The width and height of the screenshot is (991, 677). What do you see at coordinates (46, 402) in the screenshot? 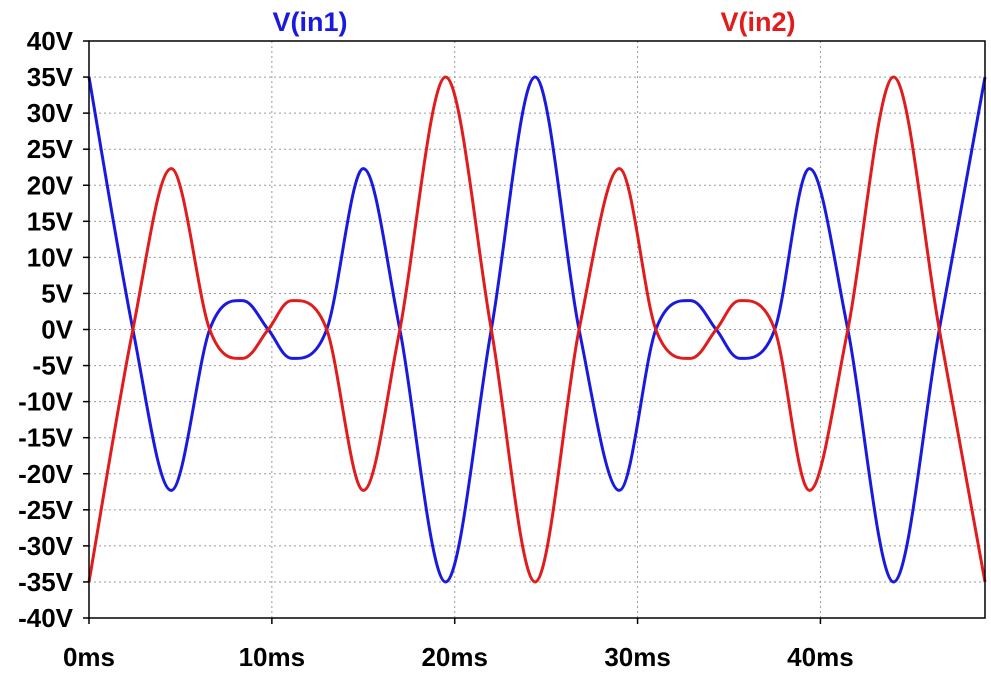
I see `y-tick-label: -10V` at bounding box center [46, 402].